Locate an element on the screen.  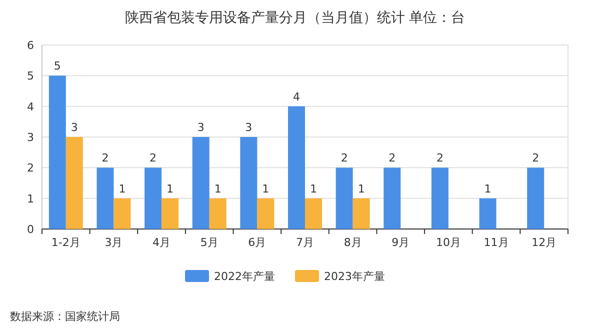
data-label: 5 is located at coordinates (57, 66).